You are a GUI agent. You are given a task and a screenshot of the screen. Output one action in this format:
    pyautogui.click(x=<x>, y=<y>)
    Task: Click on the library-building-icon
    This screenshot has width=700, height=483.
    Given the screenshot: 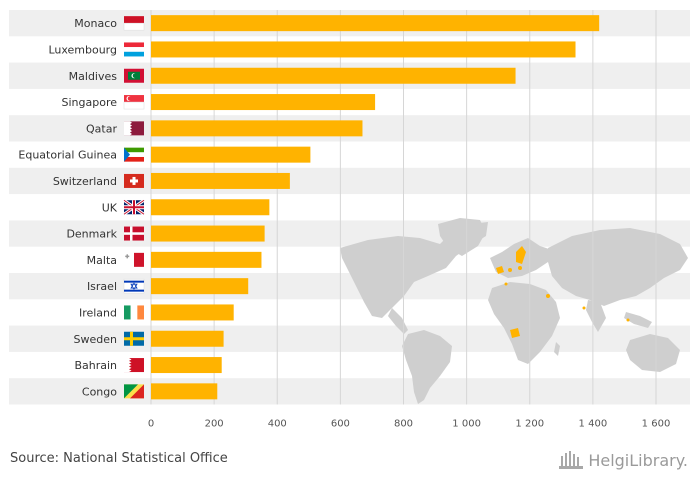 What is the action you would take?
    pyautogui.click(x=571, y=460)
    